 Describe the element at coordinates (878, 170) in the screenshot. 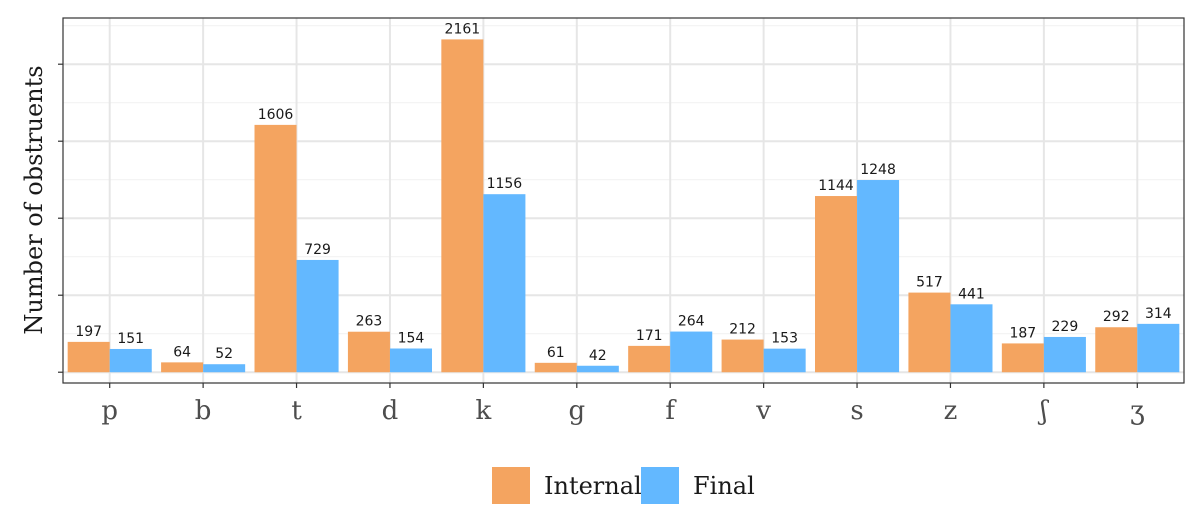

I see `bar-value-label: 1248` at that location.